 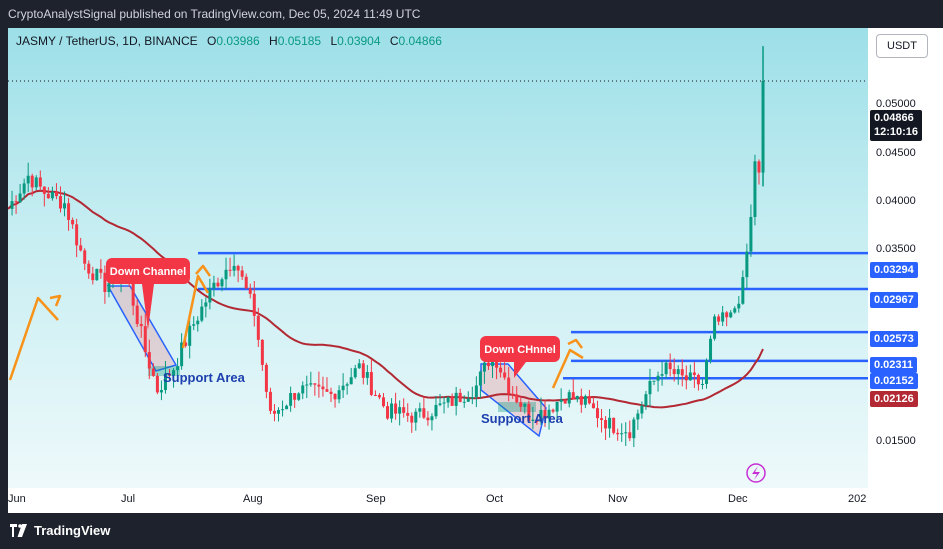 I want to click on countdown-value: 12:10:16, so click(x=896, y=132).